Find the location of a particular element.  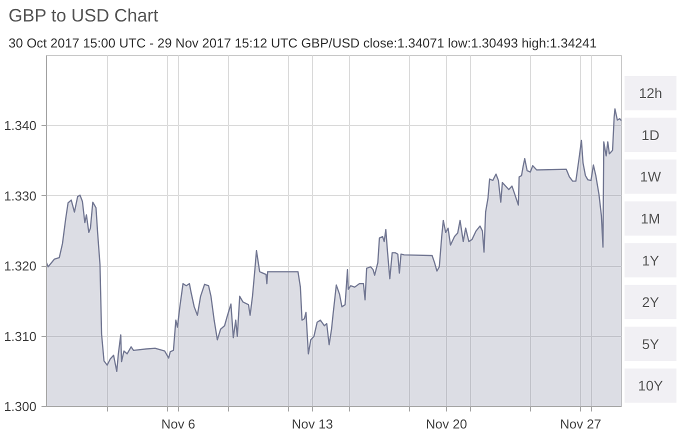

chart-title: GBP to USD Chart is located at coordinates (83, 16).